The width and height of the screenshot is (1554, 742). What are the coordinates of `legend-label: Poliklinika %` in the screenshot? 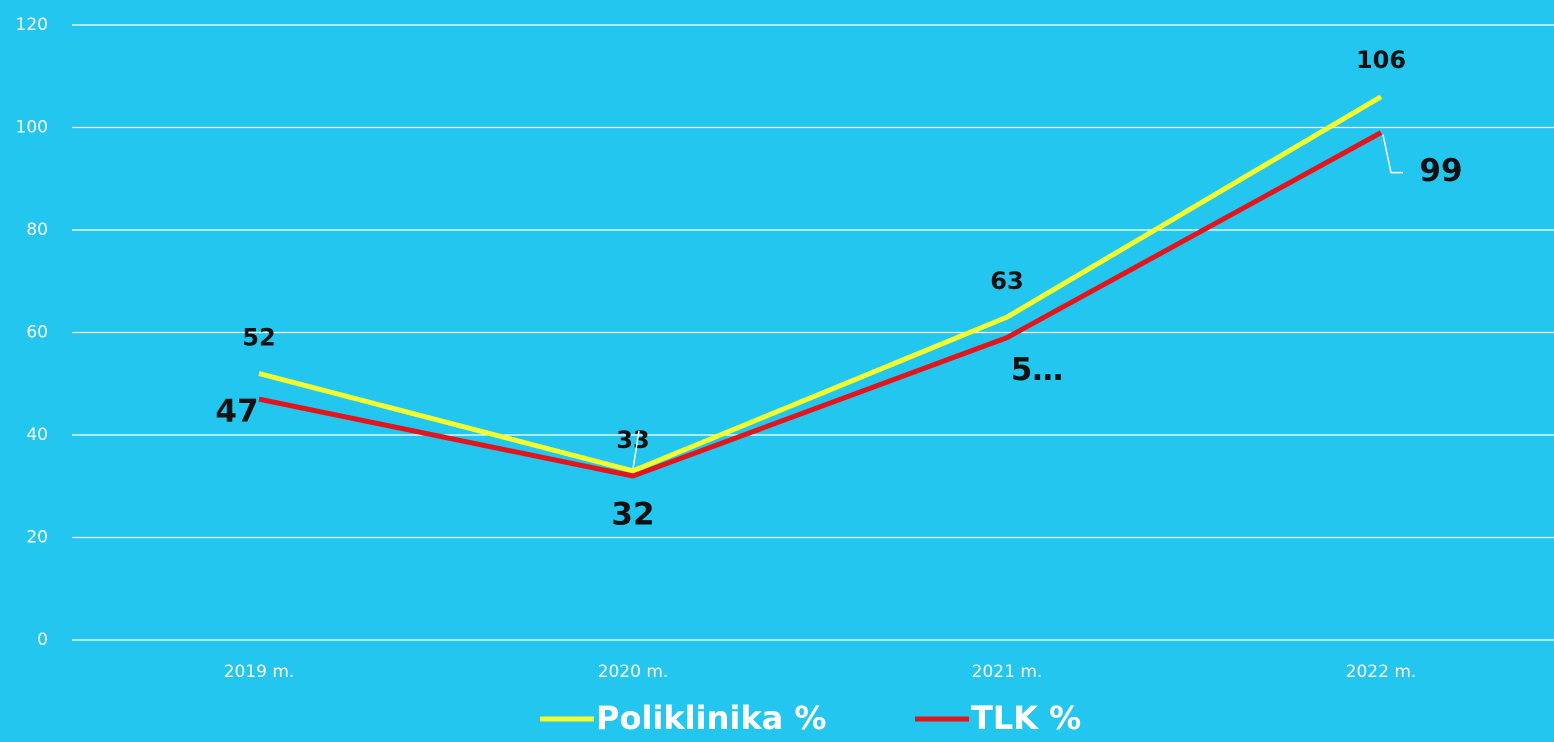 It's located at (711, 718).